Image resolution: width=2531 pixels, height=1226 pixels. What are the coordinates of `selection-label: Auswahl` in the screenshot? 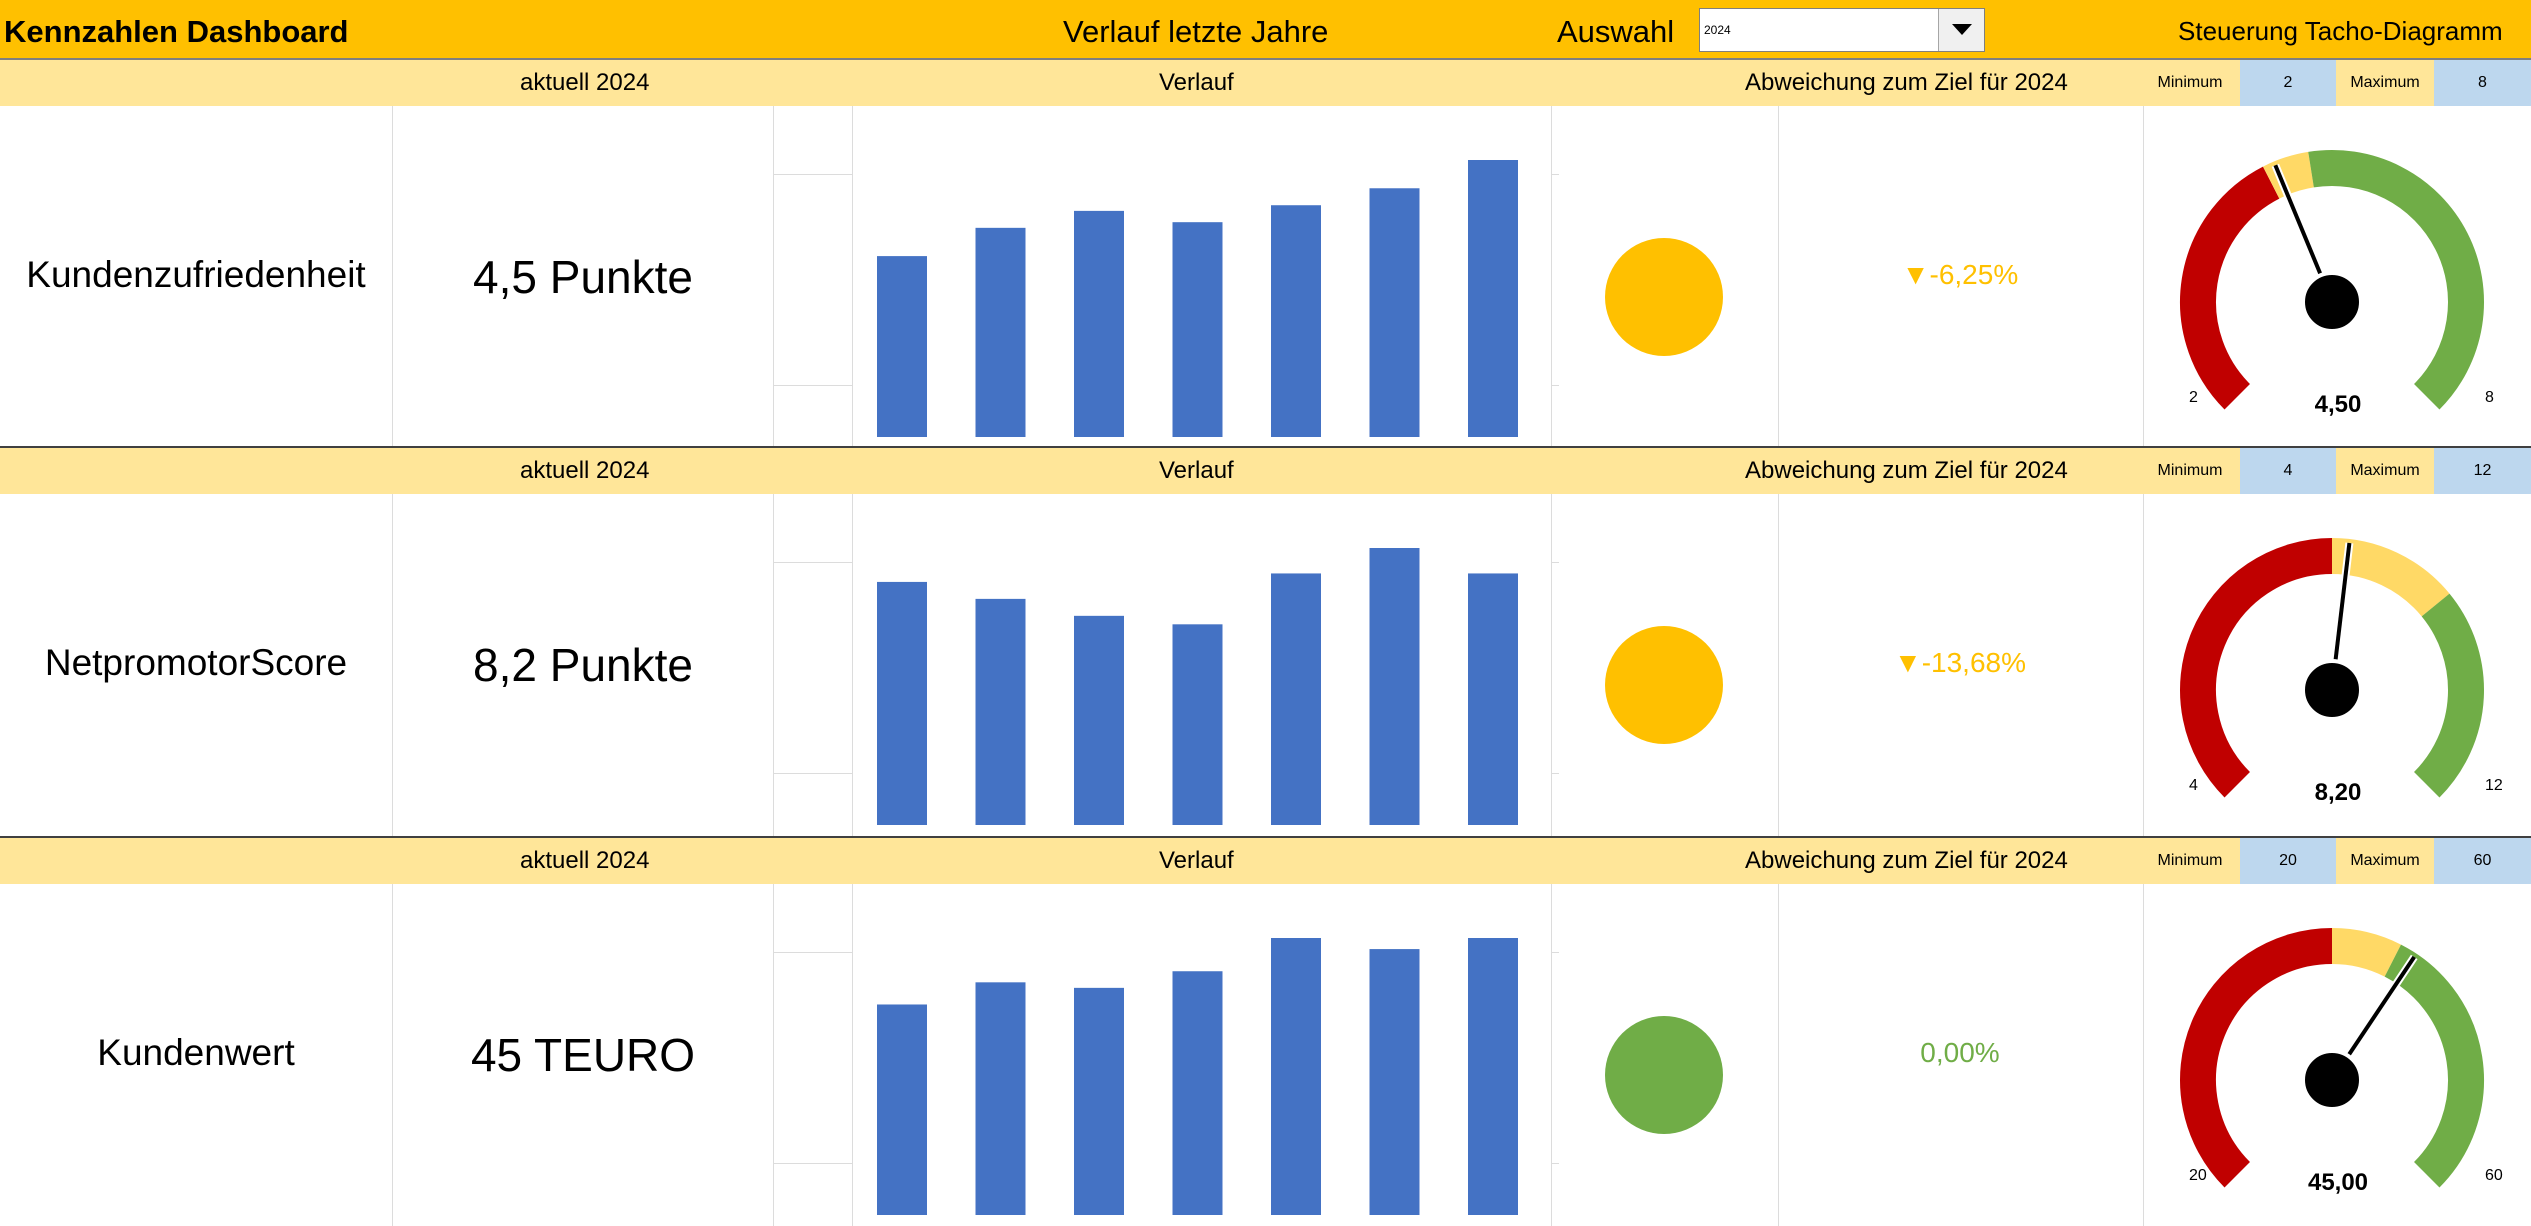 It's located at (1616, 31).